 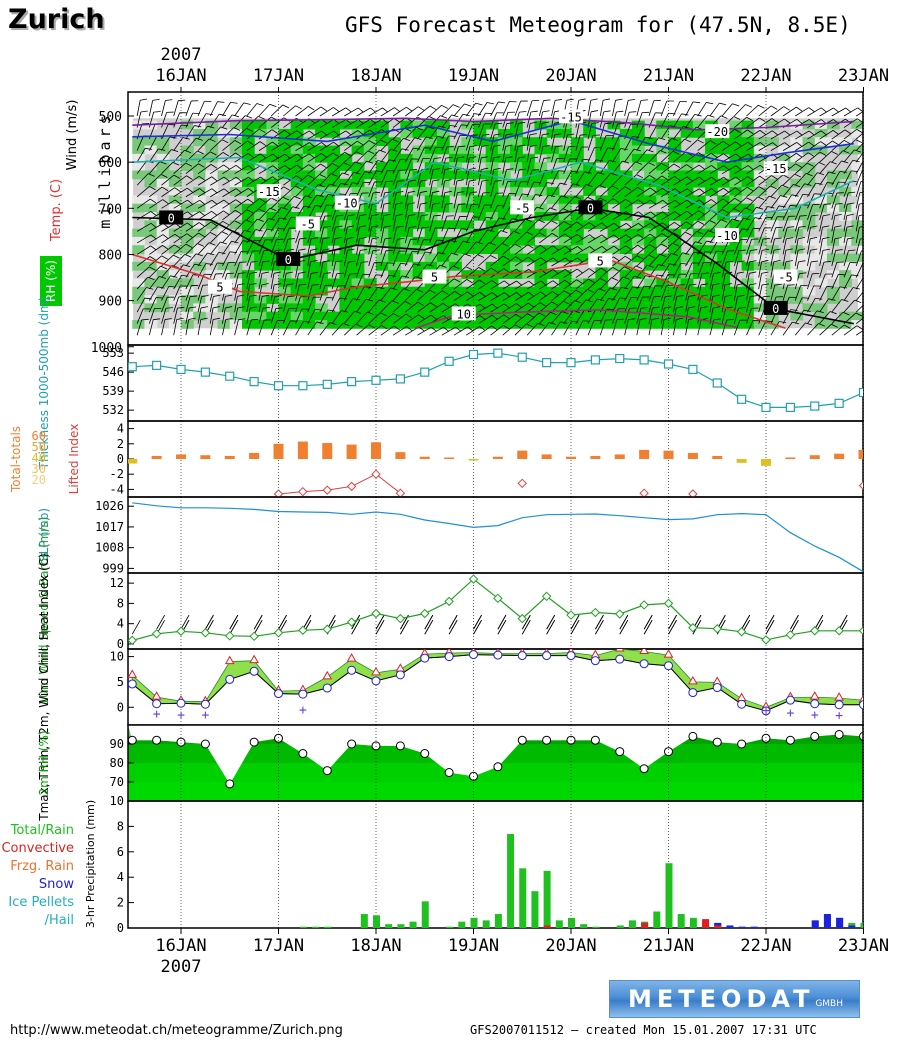 What do you see at coordinates (205, 372) in the screenshot?
I see `thickness-marker` at bounding box center [205, 372].